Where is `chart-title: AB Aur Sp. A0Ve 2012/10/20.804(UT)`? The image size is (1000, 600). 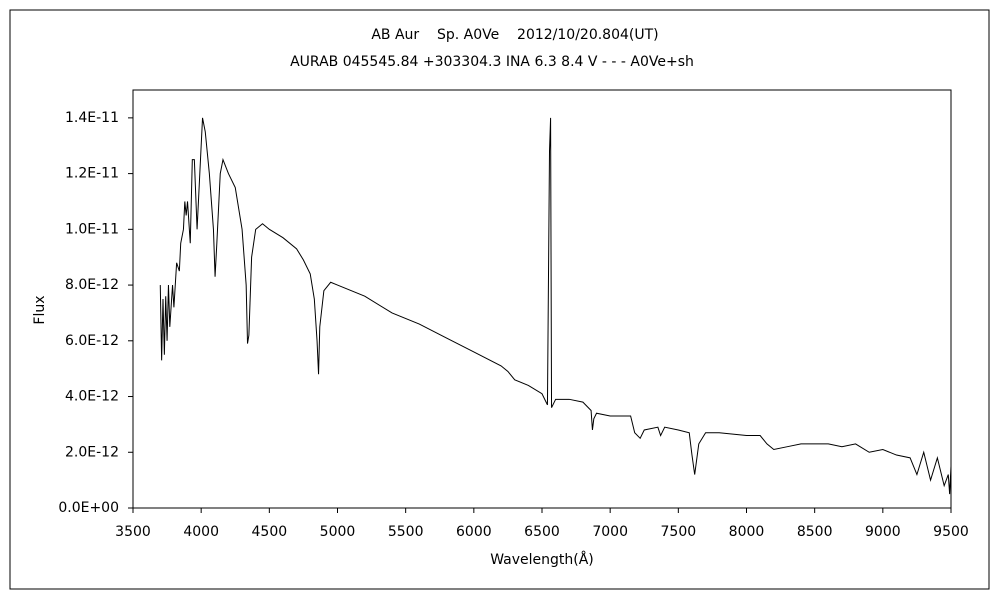
chart-title: AB Aur Sp. A0Ve 2012/10/20.804(UT) is located at coordinates (514, 35).